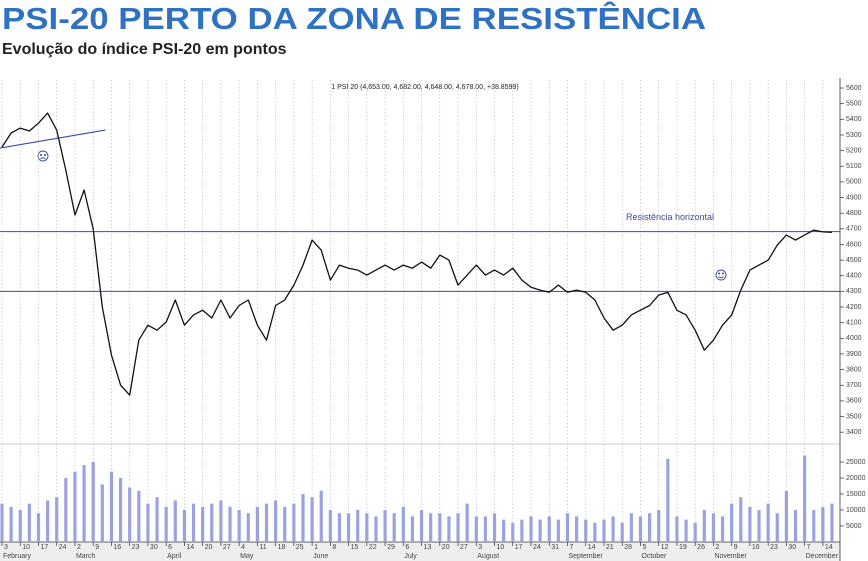 The height and width of the screenshot is (561, 868). I want to click on y2-tick-label: 10000, so click(856, 510).